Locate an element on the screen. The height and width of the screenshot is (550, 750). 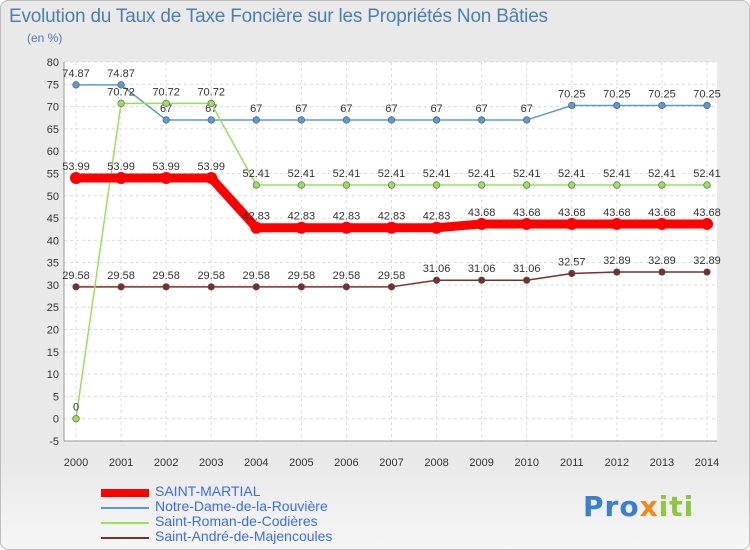
x-tick-label: 2004 is located at coordinates (256, 463).